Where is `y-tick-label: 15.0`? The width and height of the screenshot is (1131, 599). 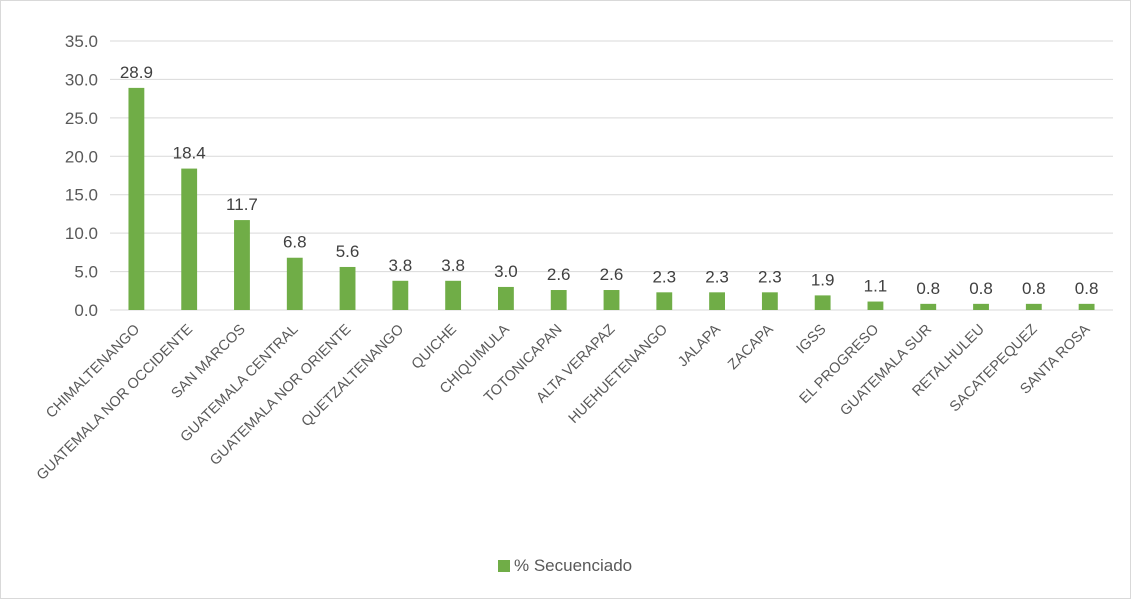
y-tick-label: 15.0 is located at coordinates (81, 195).